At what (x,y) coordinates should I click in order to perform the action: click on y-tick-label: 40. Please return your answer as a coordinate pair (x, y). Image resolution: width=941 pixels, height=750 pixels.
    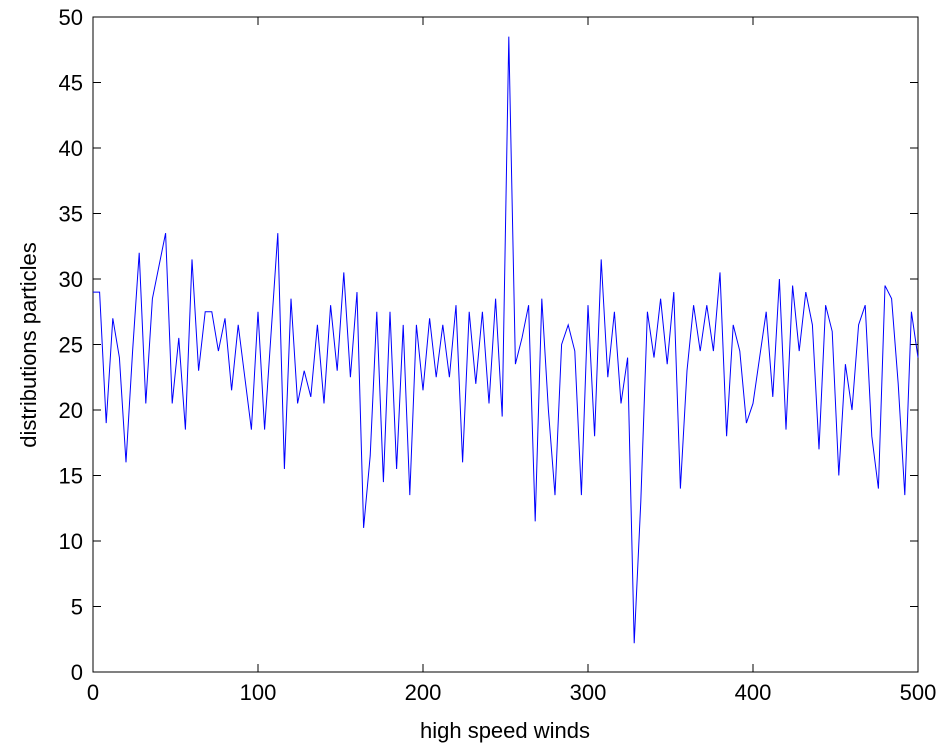
    Looking at the image, I should click on (71, 148).